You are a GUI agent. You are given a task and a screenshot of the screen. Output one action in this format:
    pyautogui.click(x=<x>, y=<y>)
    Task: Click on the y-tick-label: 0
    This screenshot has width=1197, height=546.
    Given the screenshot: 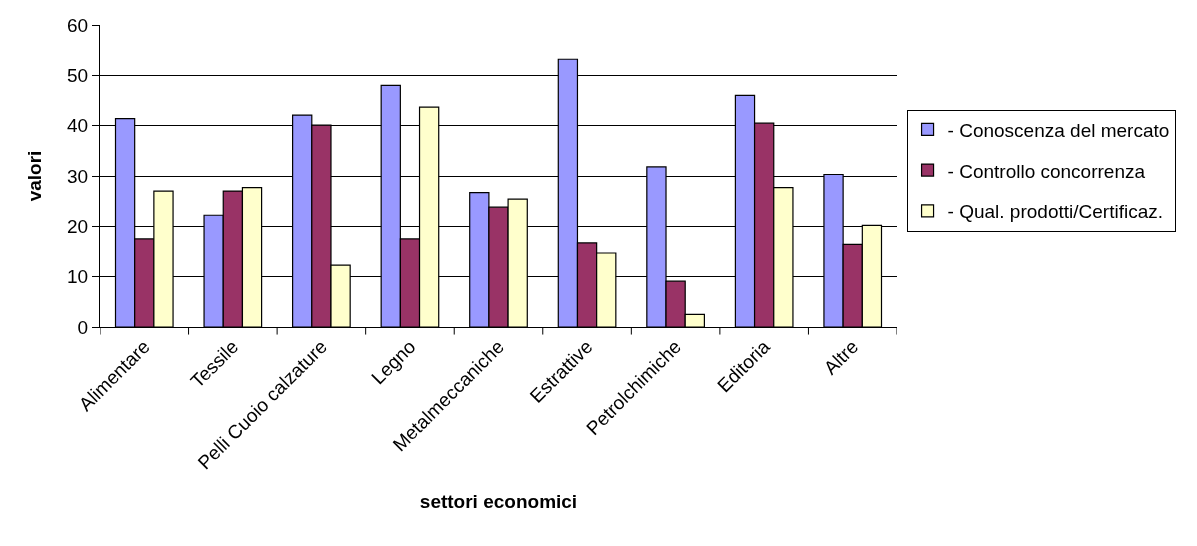 What is the action you would take?
    pyautogui.click(x=83, y=327)
    